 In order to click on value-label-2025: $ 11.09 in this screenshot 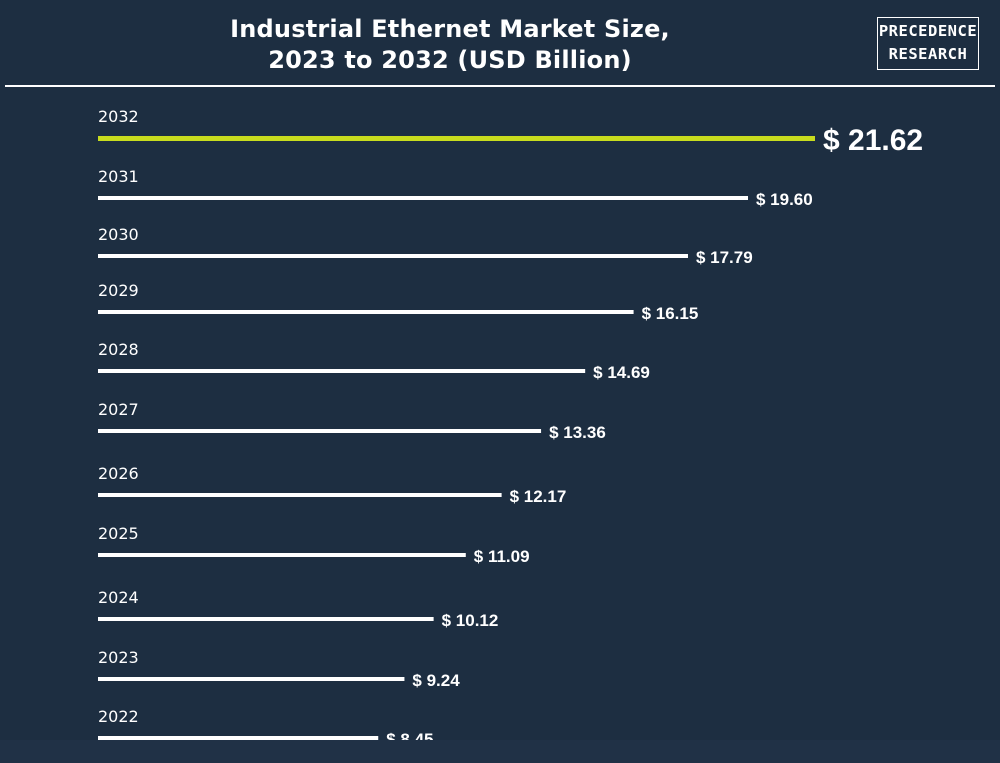, I will do `click(502, 556)`.